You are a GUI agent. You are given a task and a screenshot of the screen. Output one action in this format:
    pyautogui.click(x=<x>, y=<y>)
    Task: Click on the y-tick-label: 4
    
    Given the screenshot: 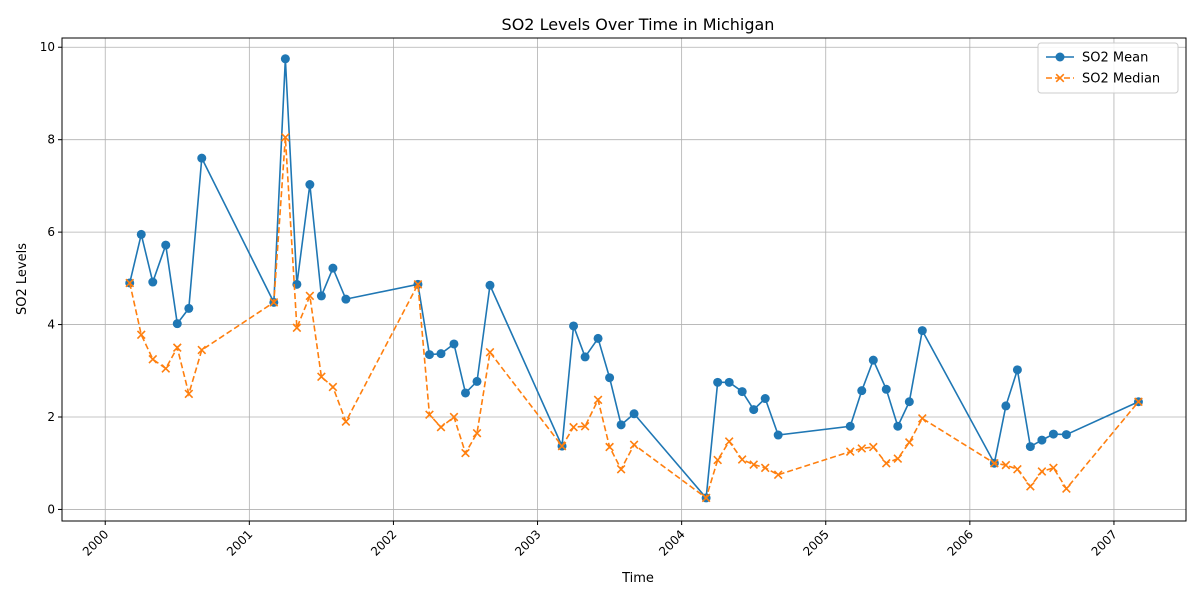 What is the action you would take?
    pyautogui.click(x=51, y=325)
    